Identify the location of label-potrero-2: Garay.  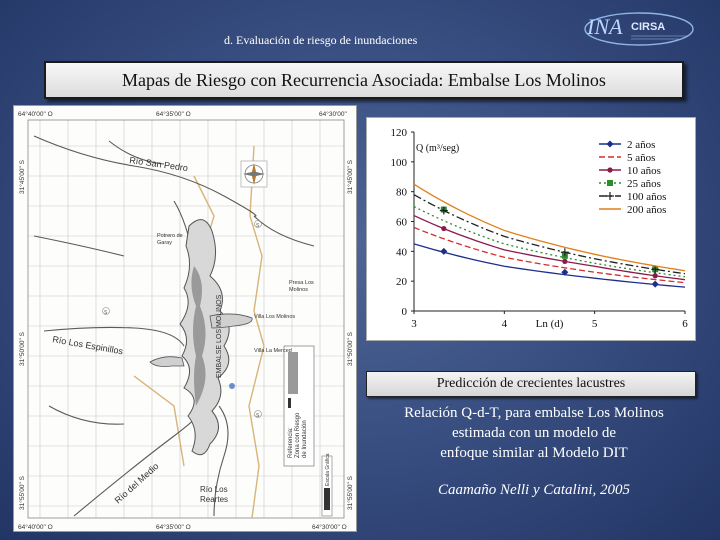
(164, 243).